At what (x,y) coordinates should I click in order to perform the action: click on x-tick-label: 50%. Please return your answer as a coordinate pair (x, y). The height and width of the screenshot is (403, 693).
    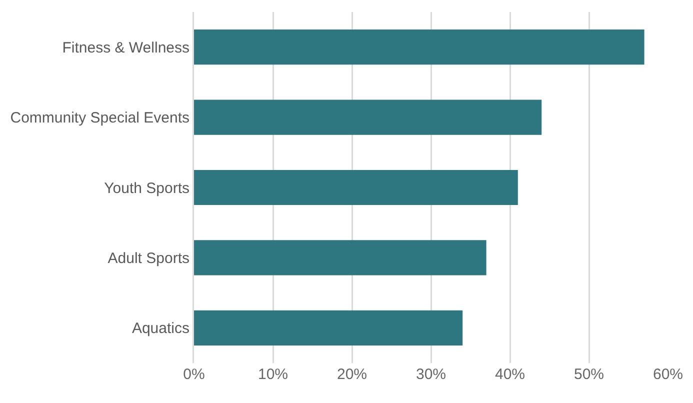
    Looking at the image, I should click on (589, 374).